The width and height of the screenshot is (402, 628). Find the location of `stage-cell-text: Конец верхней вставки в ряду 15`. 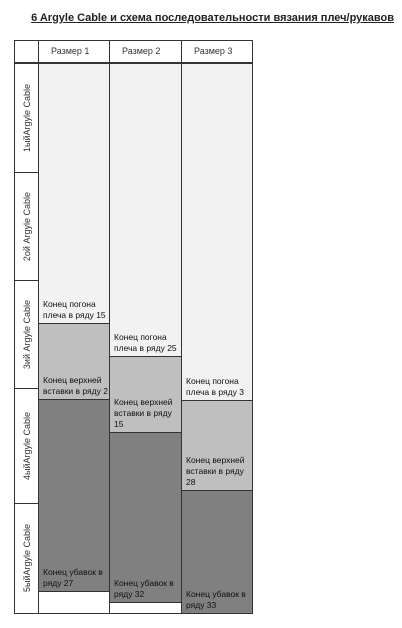

stage-cell-text: Конец верхней вставки в ряду 15 is located at coordinates (143, 413).